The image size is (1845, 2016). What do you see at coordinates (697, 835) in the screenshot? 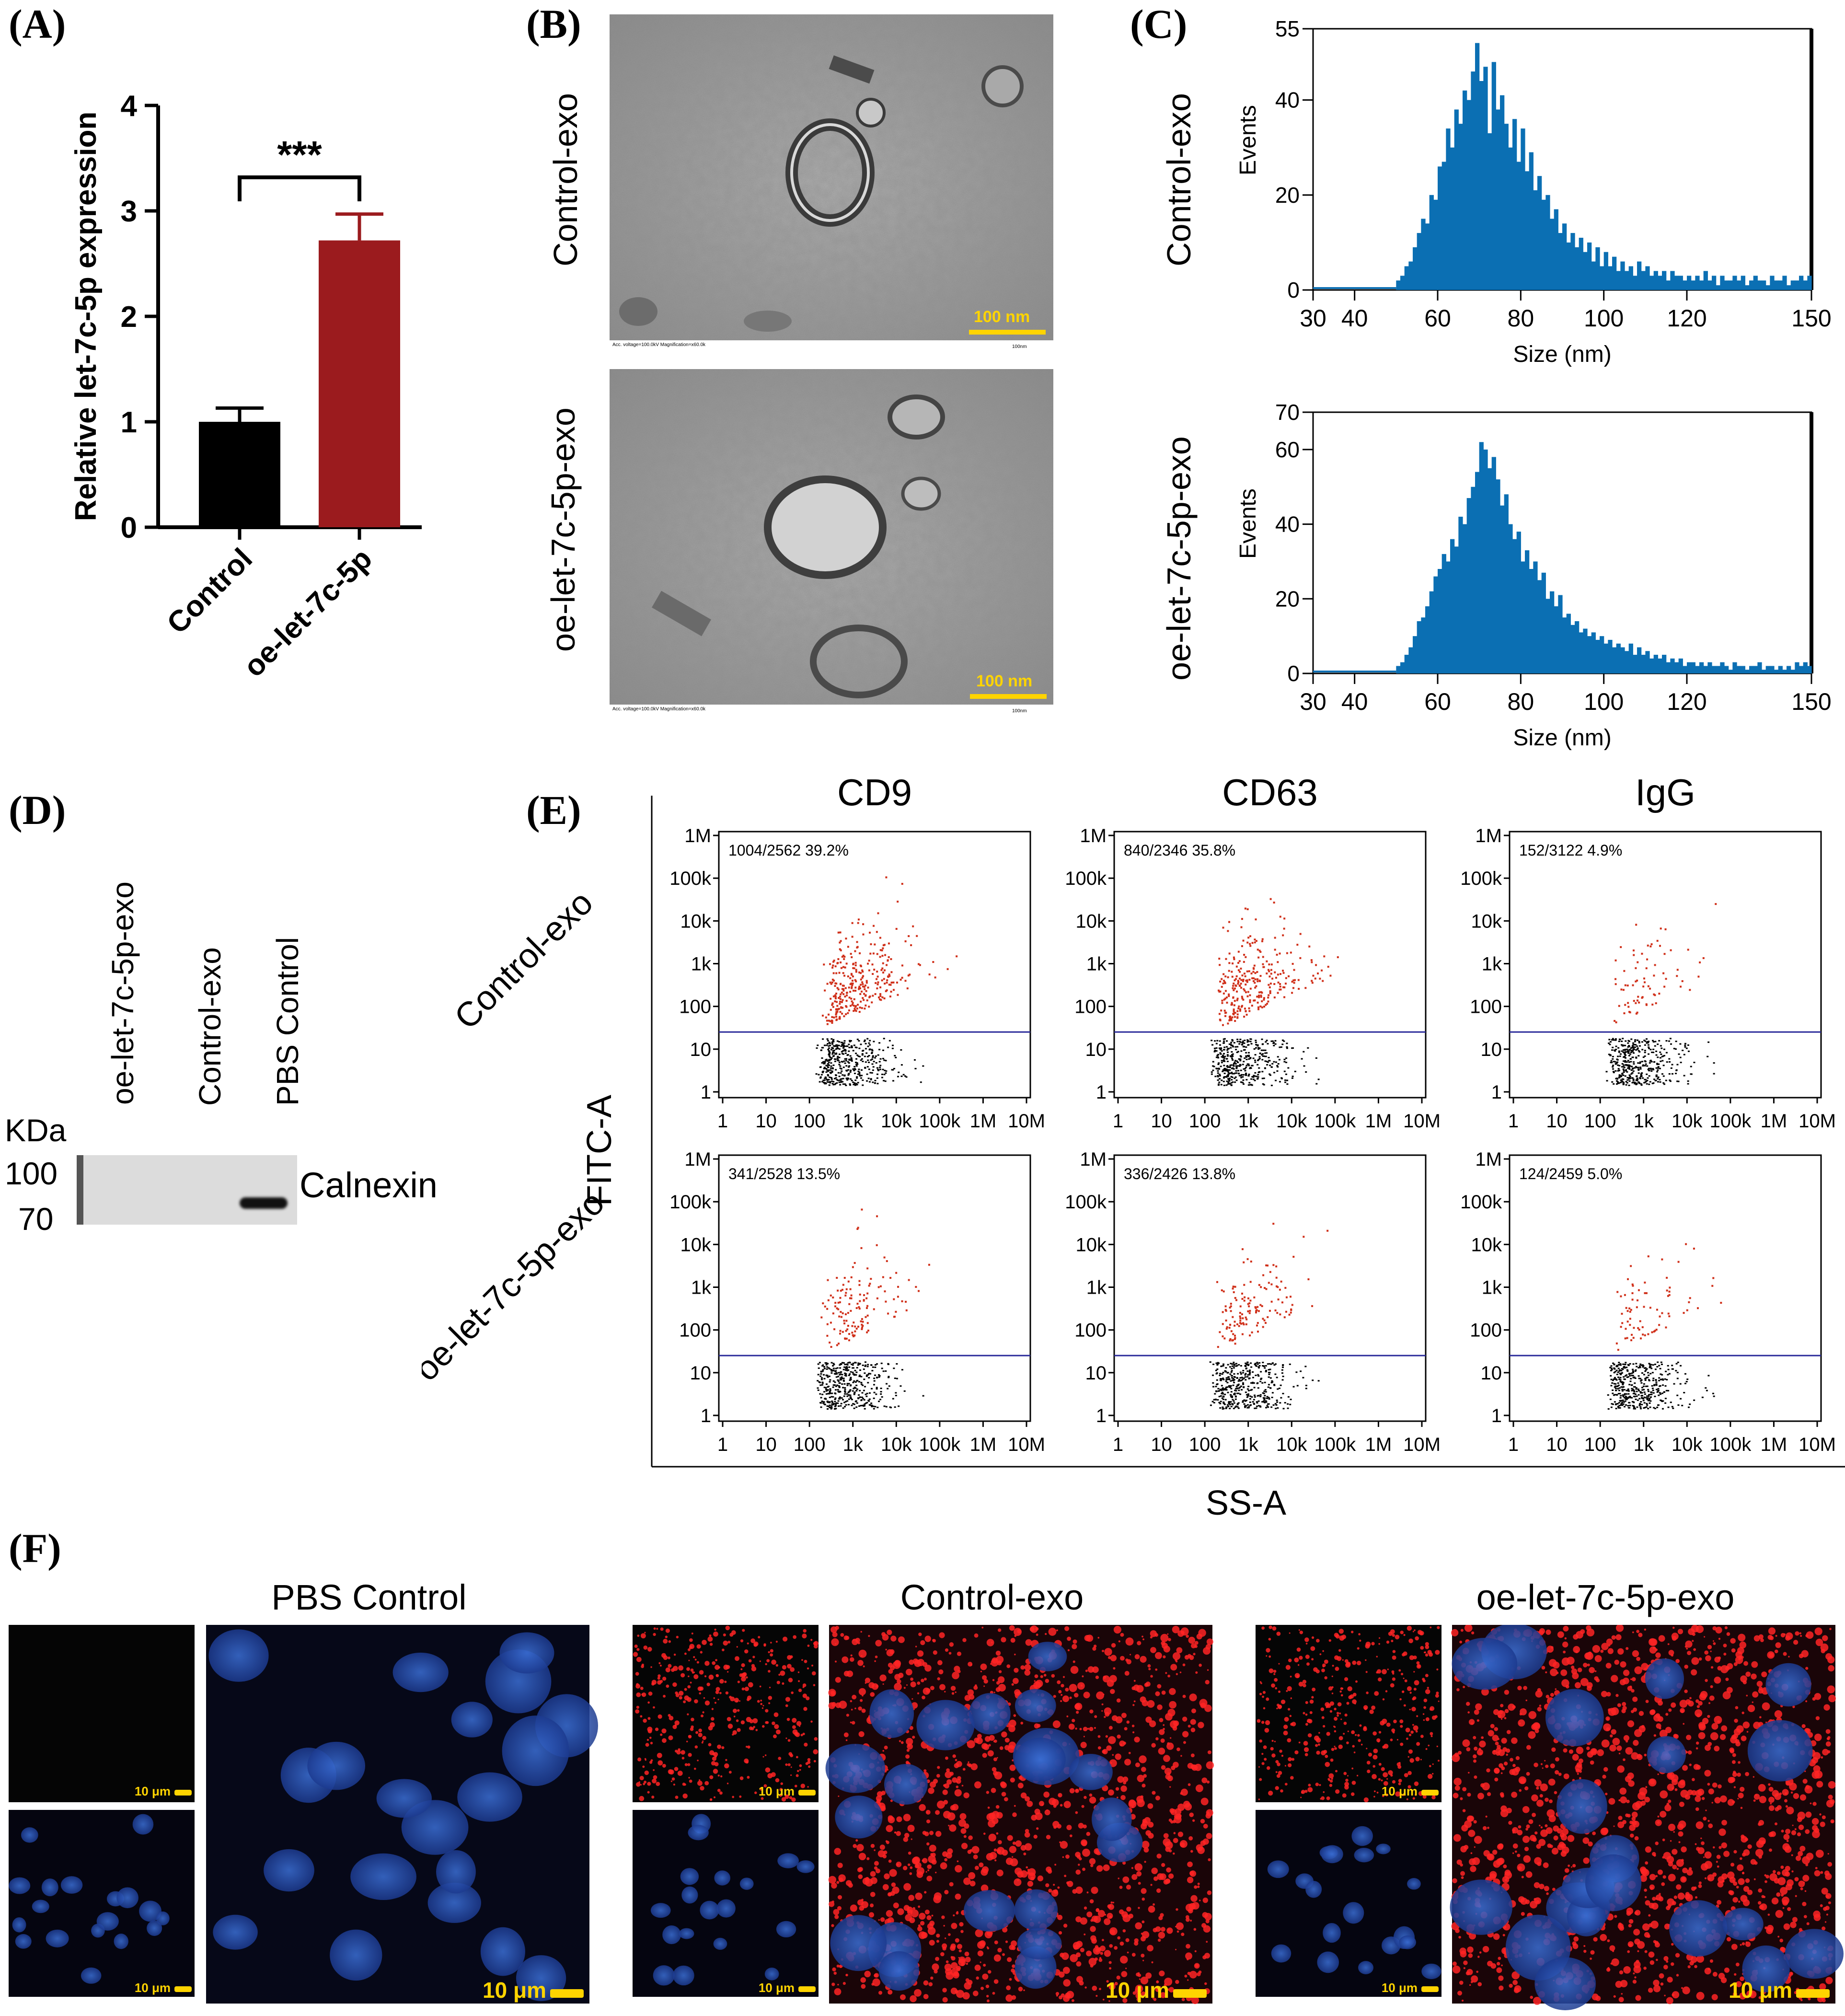
I see `e-ytick-label: 1M` at bounding box center [697, 835].